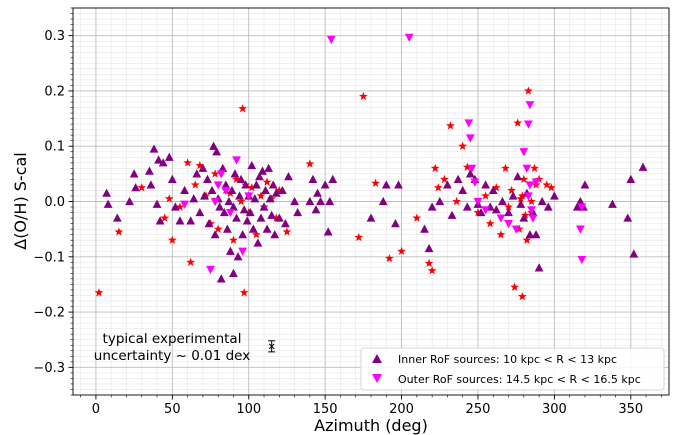  Describe the element at coordinates (377, 378) in the screenshot. I see `legend-outer-marker` at that location.